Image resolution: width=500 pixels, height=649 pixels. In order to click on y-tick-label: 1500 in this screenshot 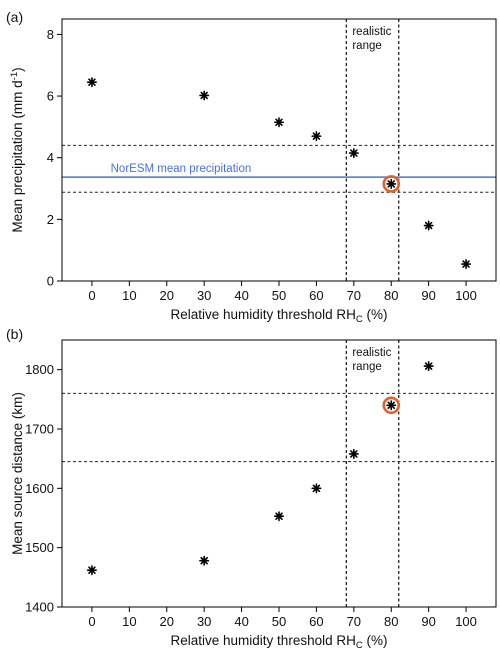, I will do `click(39, 547)`.